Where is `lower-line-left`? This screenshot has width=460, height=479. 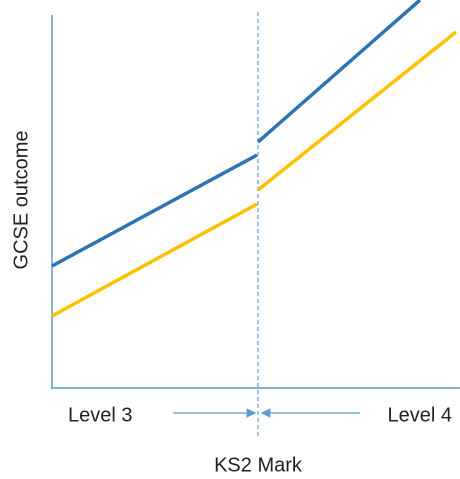 lower-line-left is located at coordinates (154, 260).